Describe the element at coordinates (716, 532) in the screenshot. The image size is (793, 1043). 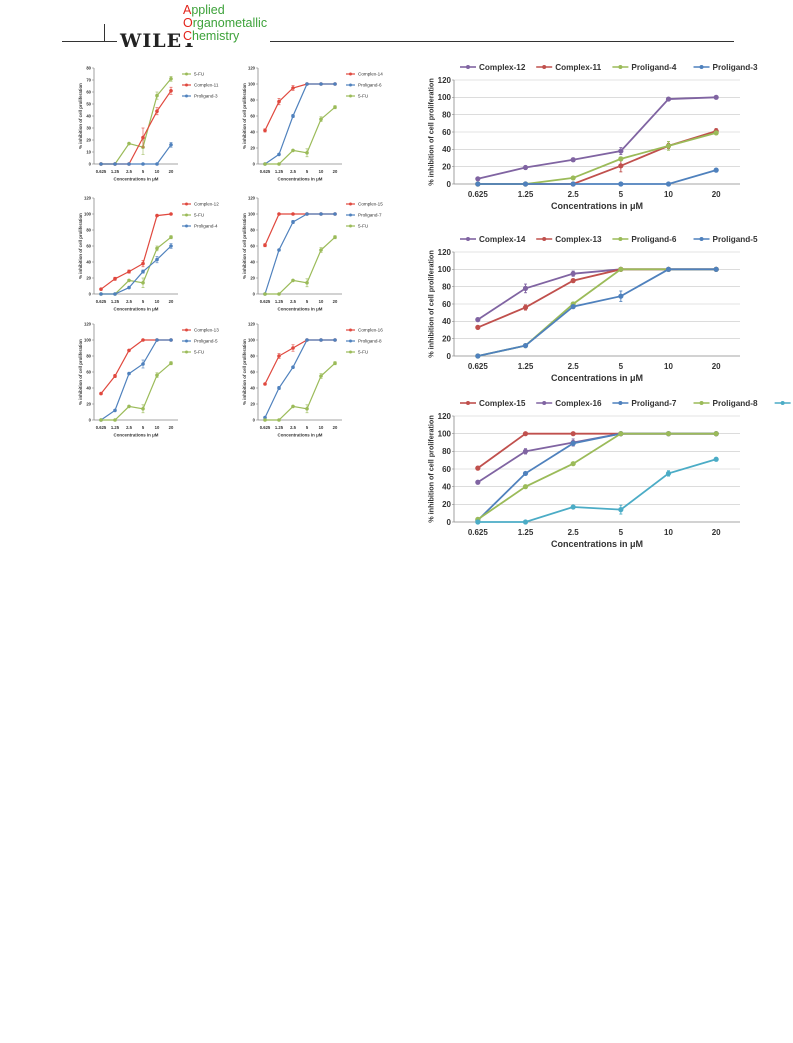
I see `x-tick-label: 20` at that location.